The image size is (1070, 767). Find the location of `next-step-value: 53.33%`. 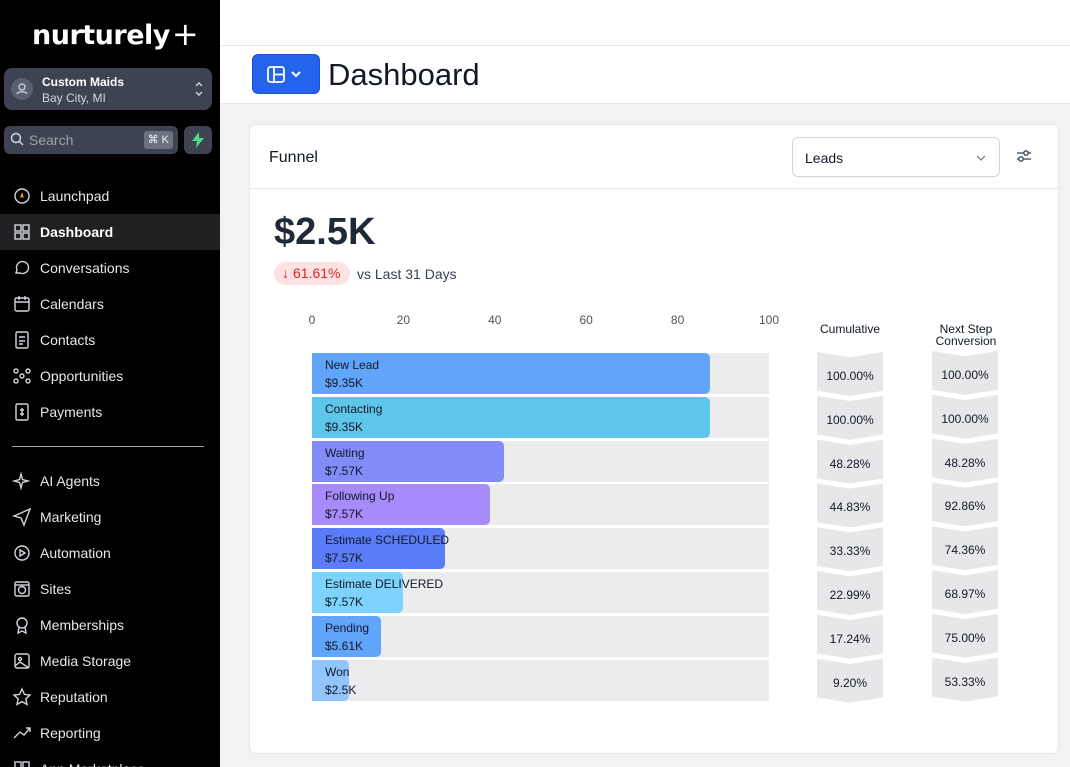

next-step-value: 53.33% is located at coordinates (965, 681).